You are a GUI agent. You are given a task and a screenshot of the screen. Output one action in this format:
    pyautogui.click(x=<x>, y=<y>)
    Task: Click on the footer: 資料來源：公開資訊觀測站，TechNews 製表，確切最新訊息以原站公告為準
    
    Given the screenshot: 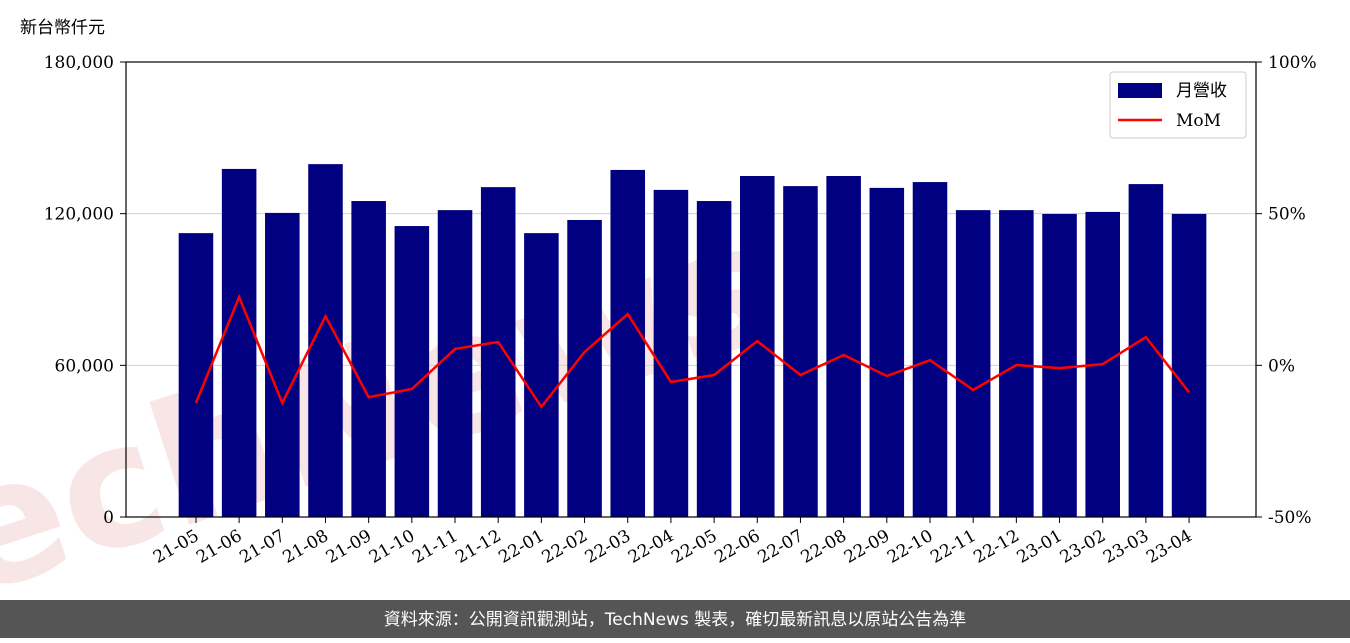 What is the action you would take?
    pyautogui.click(x=675, y=620)
    